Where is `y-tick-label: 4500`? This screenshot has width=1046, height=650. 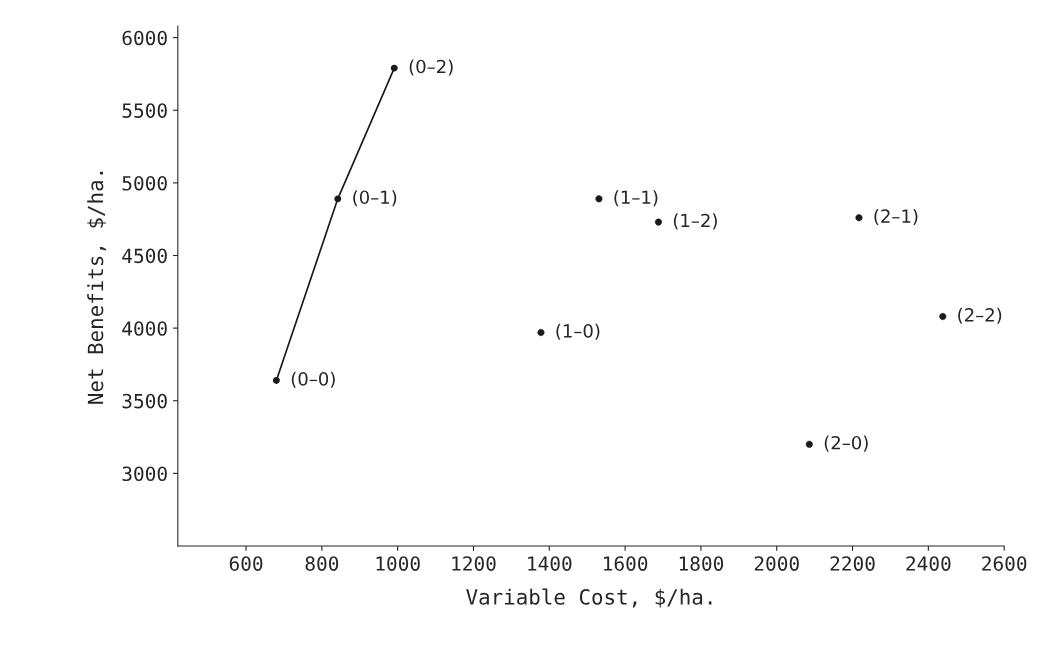
y-tick-label: 4500 is located at coordinates (144, 256).